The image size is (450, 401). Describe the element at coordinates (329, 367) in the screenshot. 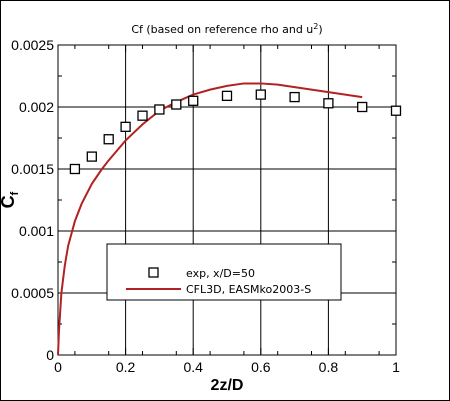

I see `x-tick-label: 0.8` at that location.